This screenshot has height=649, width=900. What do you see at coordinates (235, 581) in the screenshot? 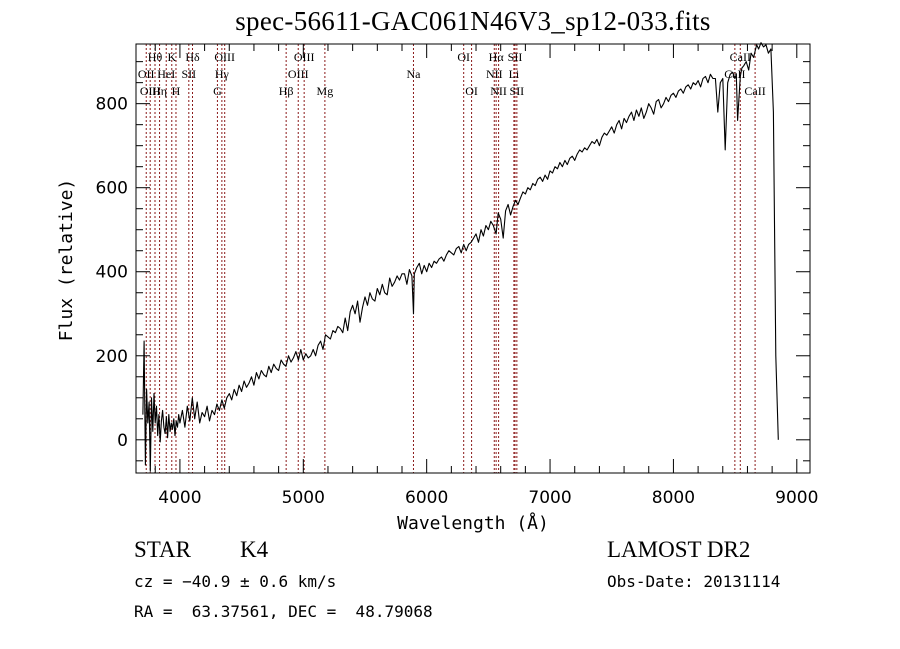
I see `redshift-value: cz = −40.9 ± 0.6 km/s` at bounding box center [235, 581].